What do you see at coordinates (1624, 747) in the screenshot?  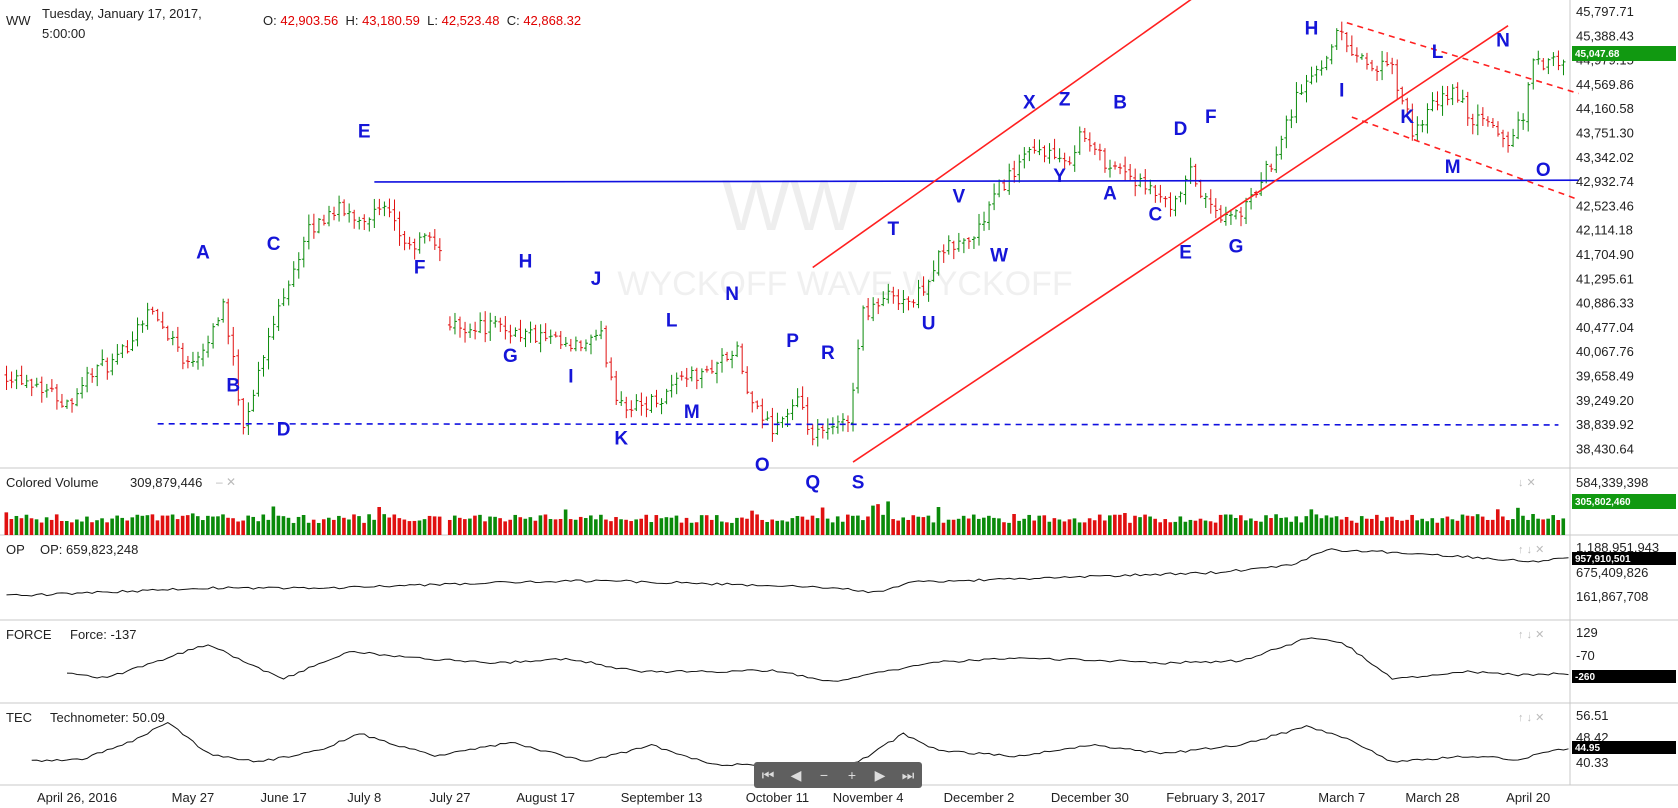 I see `tec-last-badge` at bounding box center [1624, 747].